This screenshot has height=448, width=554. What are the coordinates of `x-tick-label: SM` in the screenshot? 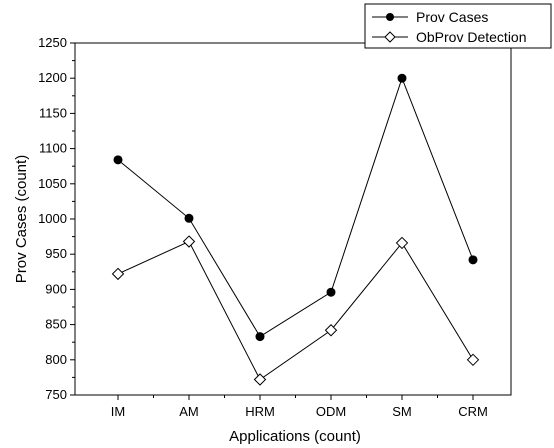 It's located at (402, 411).